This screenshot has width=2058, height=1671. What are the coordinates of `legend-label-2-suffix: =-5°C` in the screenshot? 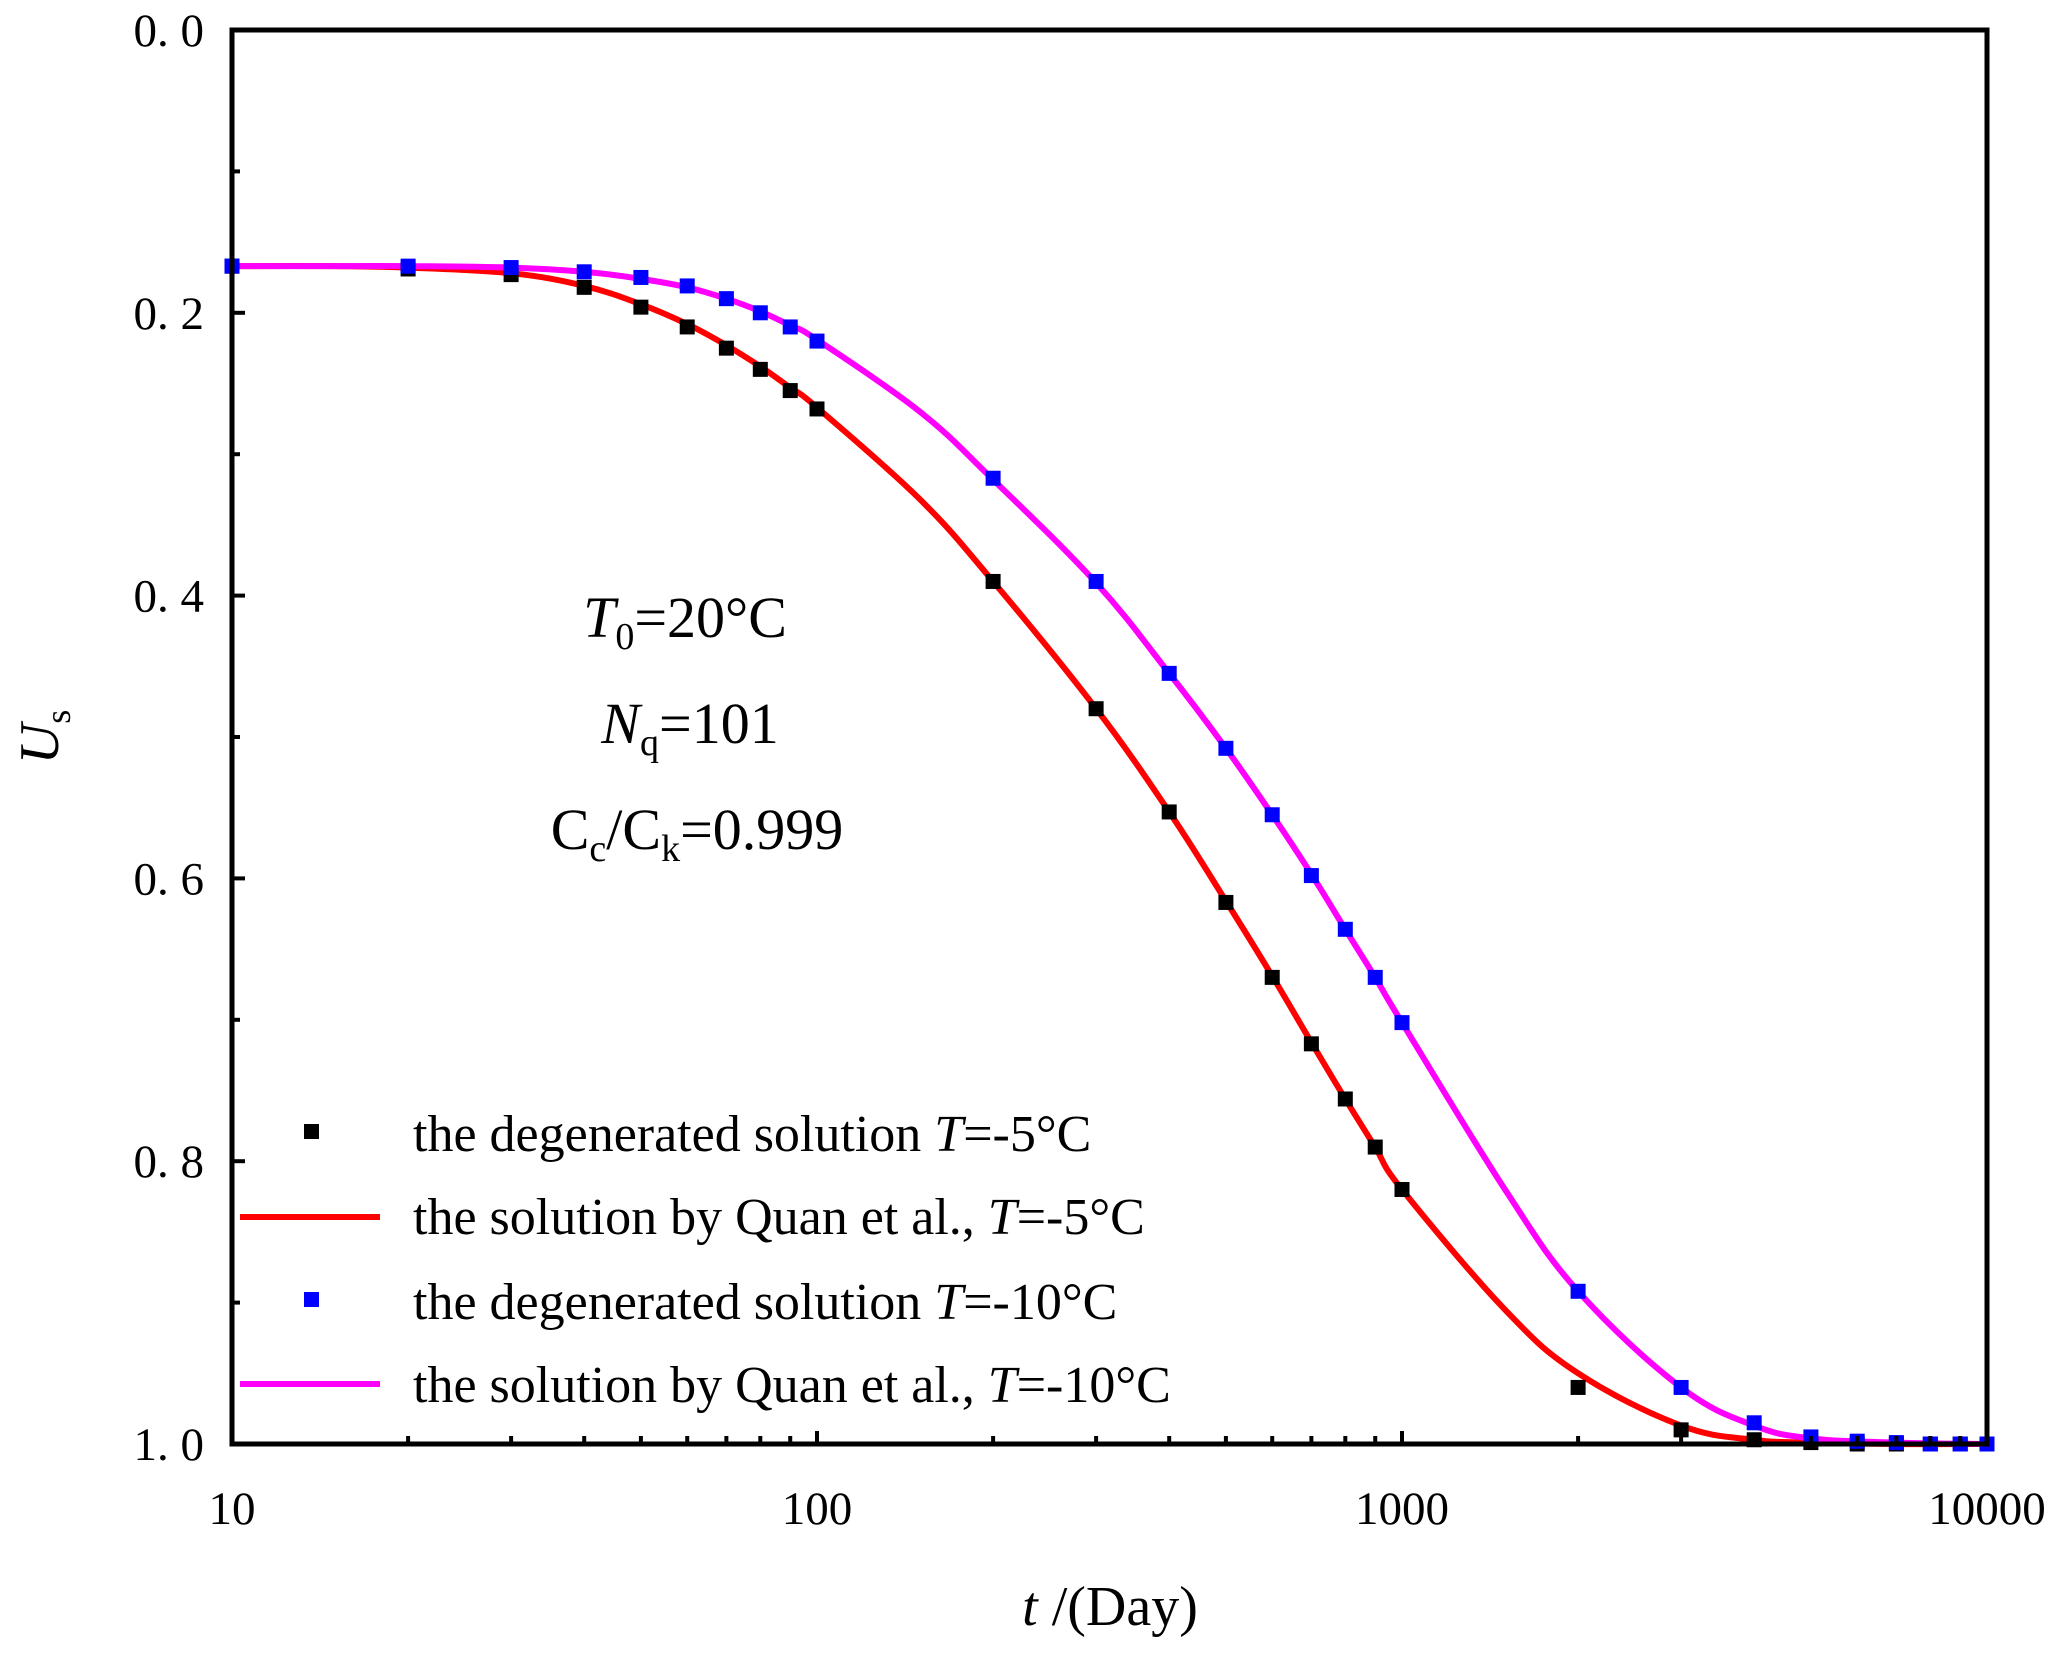 It's located at (1081, 1217).